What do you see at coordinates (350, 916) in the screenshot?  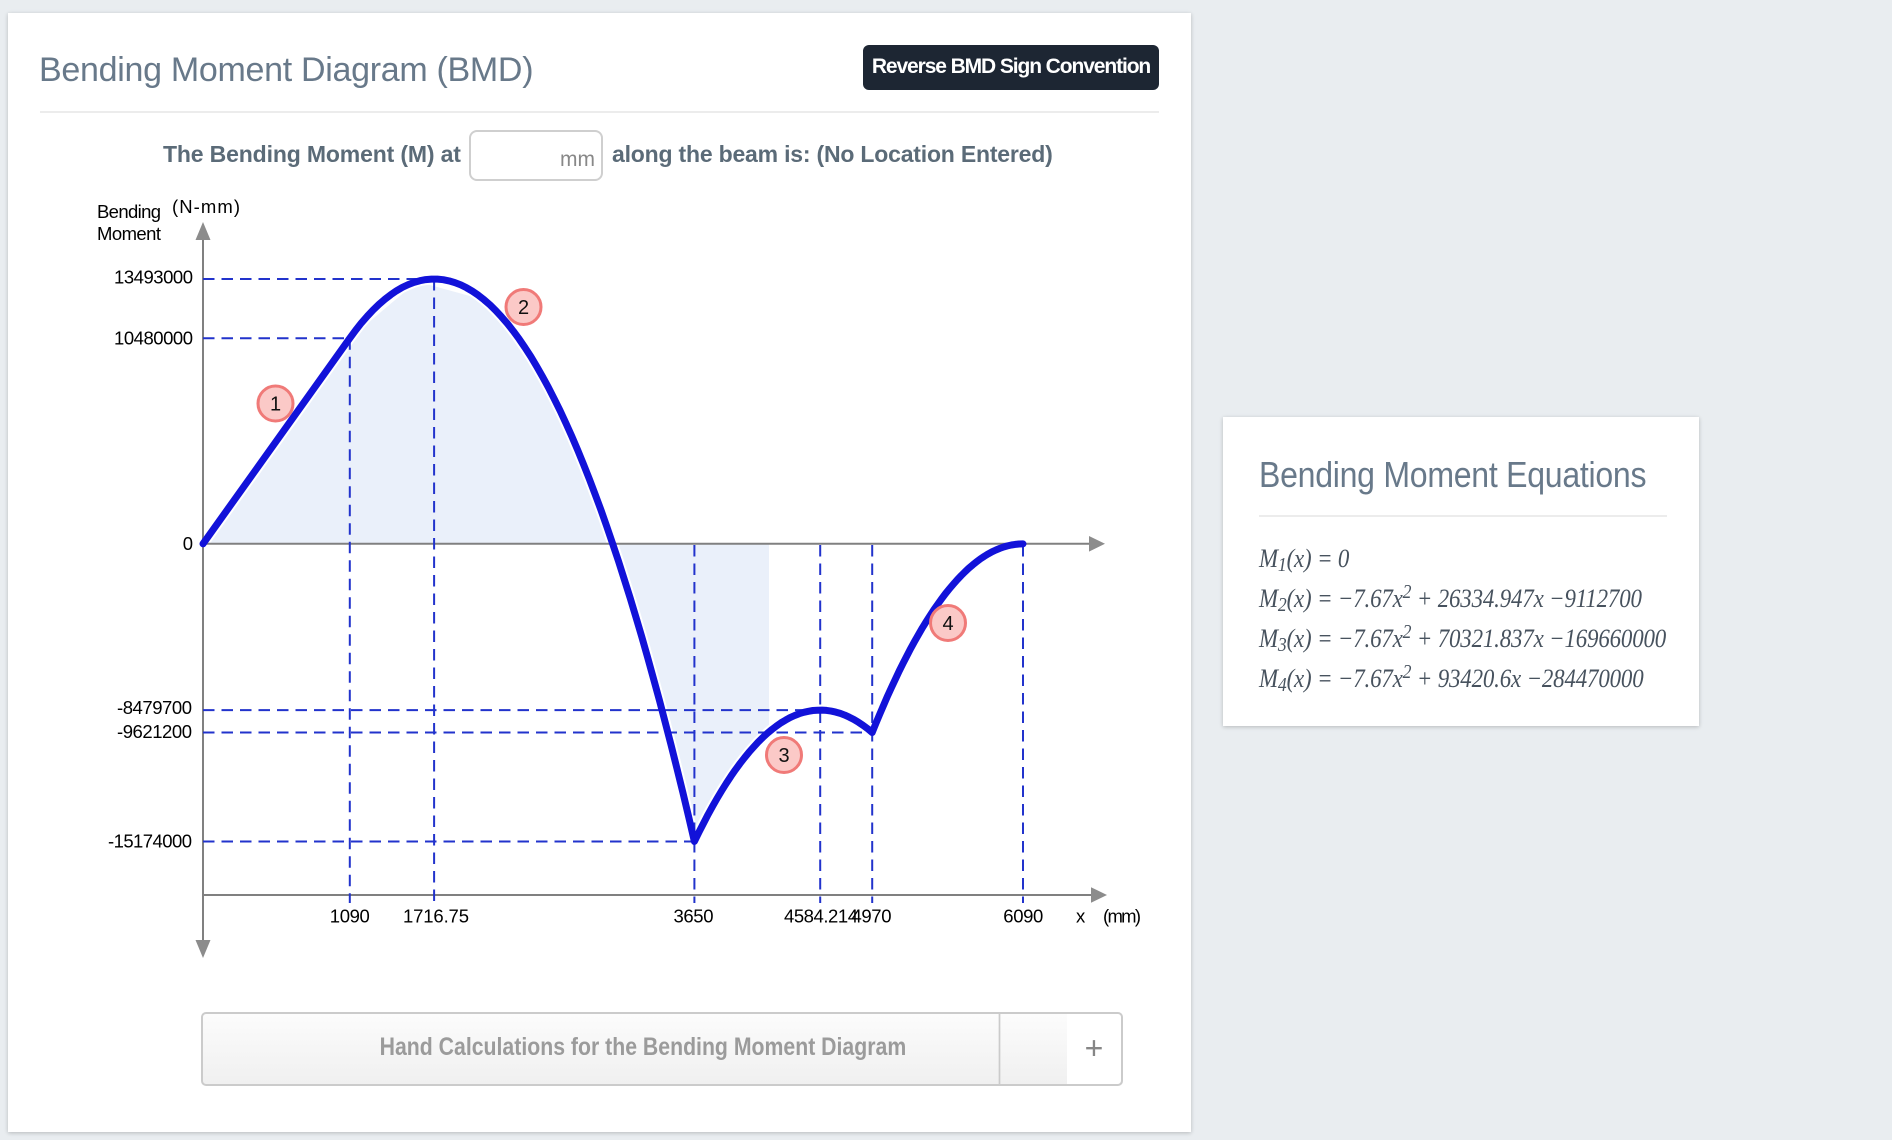 I see `svg-text: 1090` at bounding box center [350, 916].